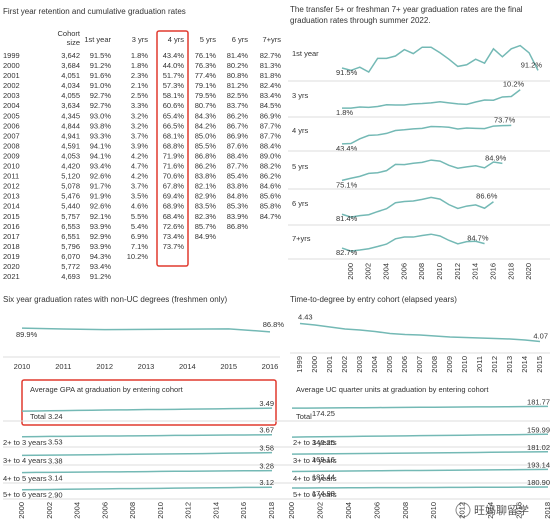 This screenshot has height=526, width=554. What do you see at coordinates (11, 256) in the screenshot?
I see `row-header: 2019` at bounding box center [11, 256].